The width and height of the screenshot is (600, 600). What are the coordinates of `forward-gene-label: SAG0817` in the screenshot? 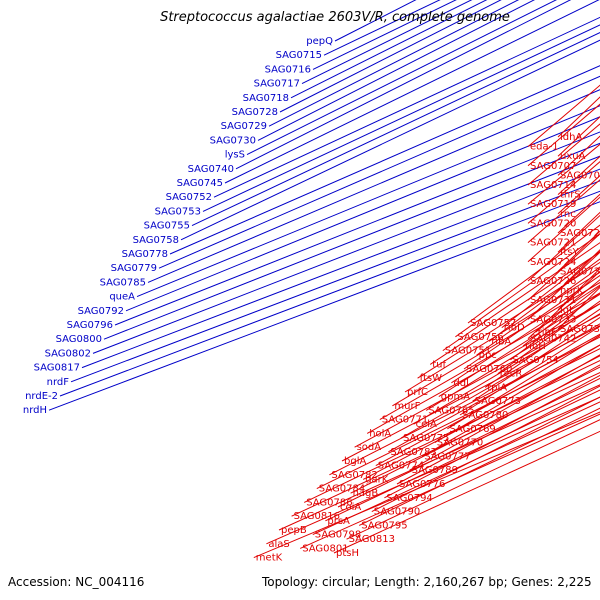 It's located at (57, 368).